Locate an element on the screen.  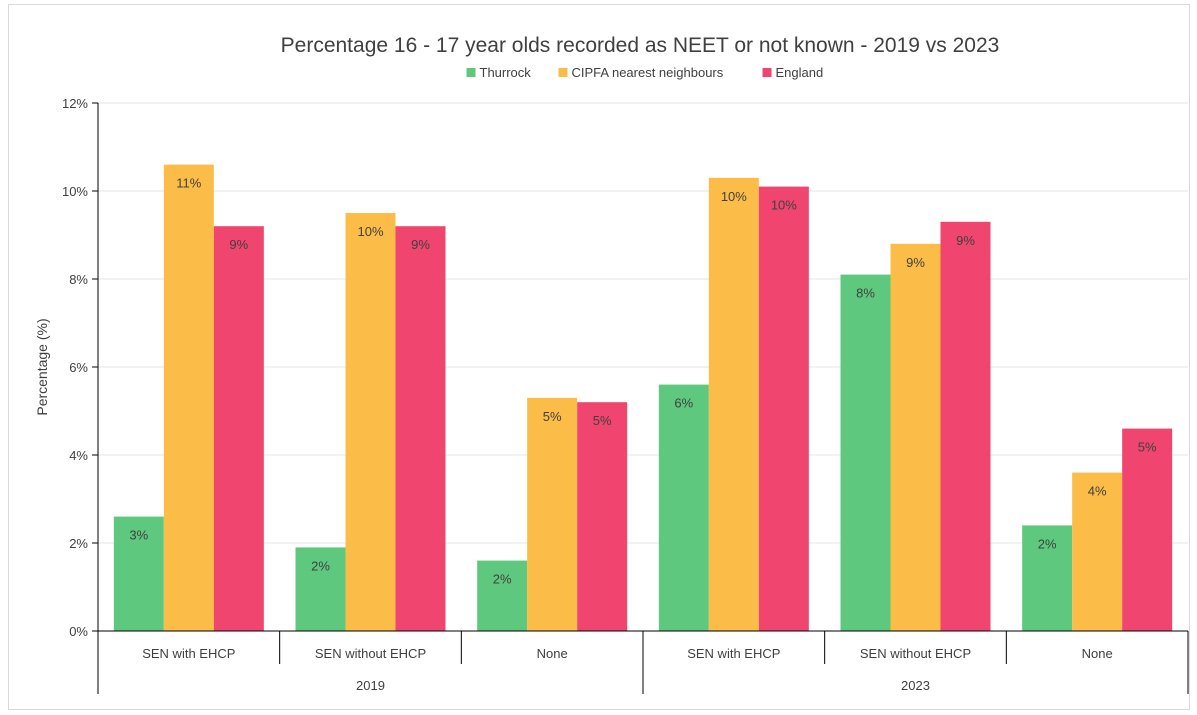
y-axis-ticks: 0% 2% 4% 6% 8% 10% 12% is located at coordinates (80, 367).